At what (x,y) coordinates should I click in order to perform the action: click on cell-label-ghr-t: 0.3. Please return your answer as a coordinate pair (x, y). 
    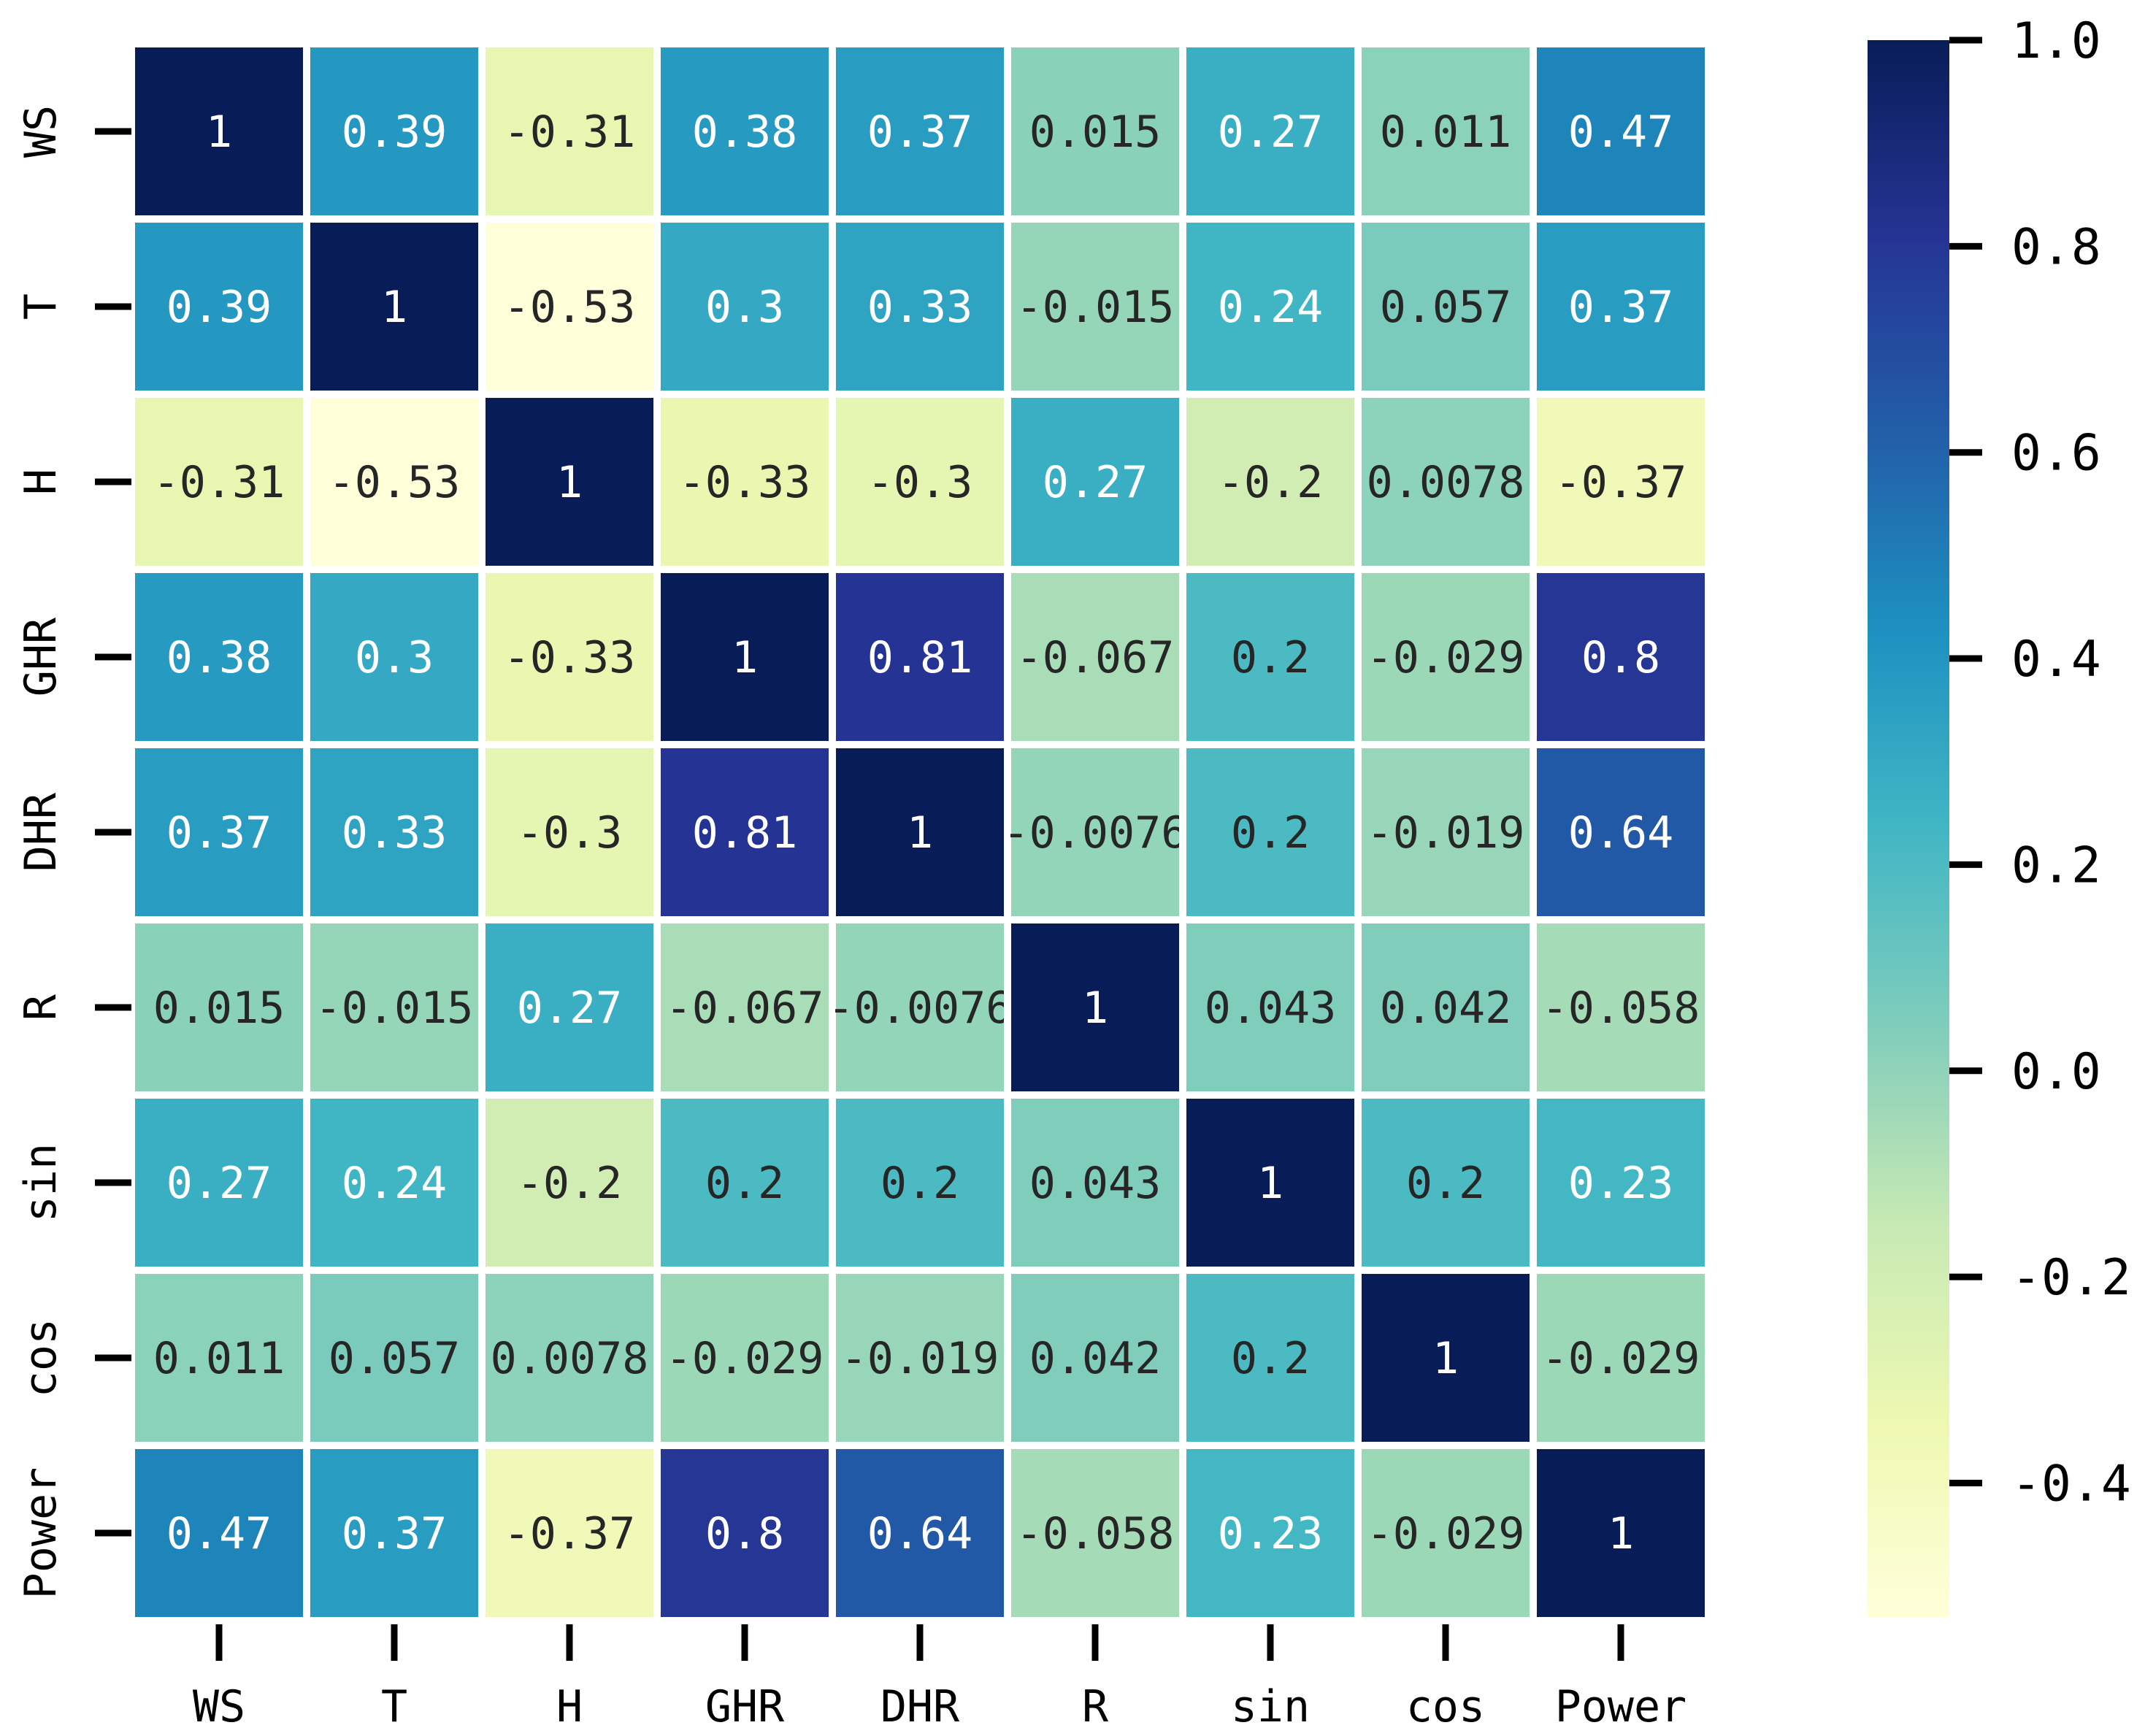
    Looking at the image, I should click on (395, 657).